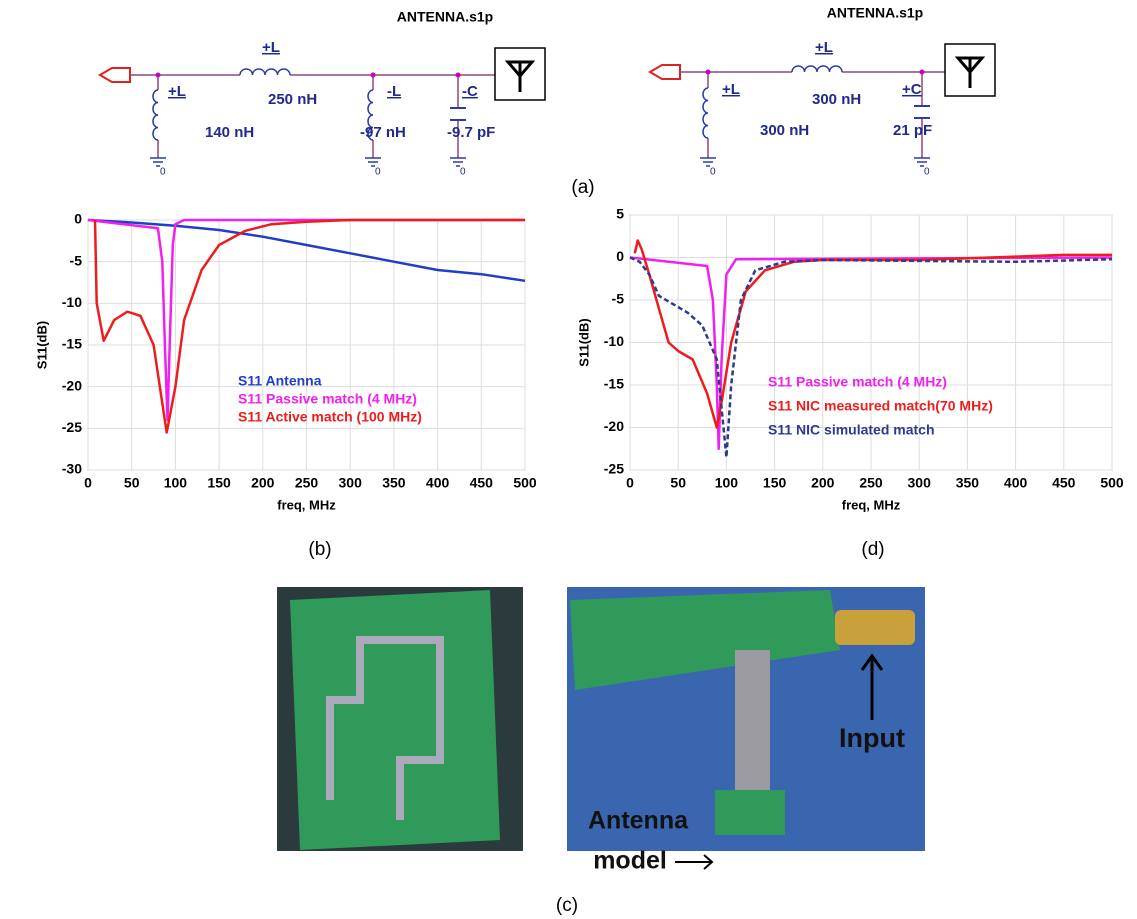 The height and width of the screenshot is (919, 1137). I want to click on x-tick-label: 350, so click(394, 483).